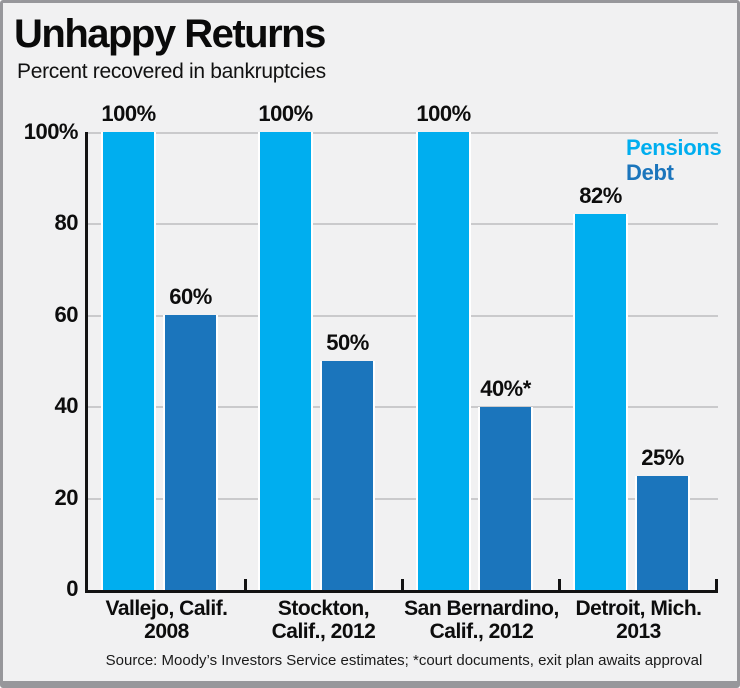 This screenshot has width=740, height=688. I want to click on category-label-san-bernardino: San Bernardino, Calif., 2012, so click(481, 620).